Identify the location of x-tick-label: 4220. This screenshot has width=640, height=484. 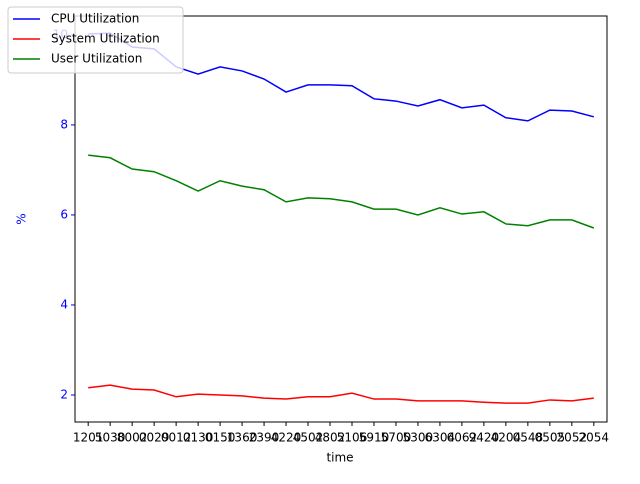
(286, 438).